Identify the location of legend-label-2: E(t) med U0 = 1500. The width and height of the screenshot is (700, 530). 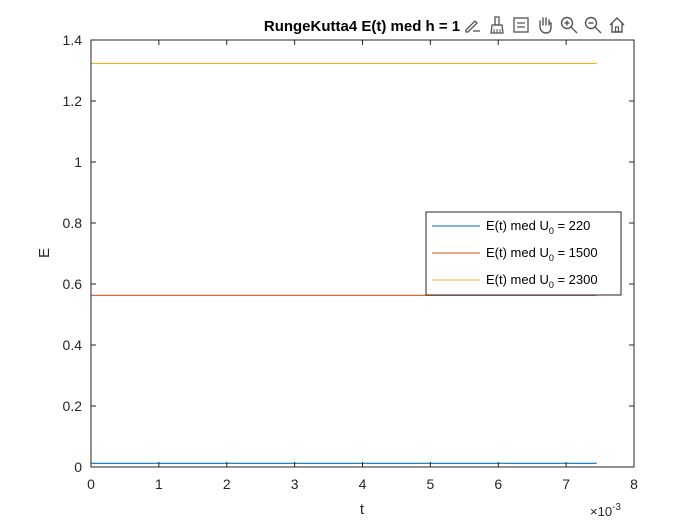
(542, 254).